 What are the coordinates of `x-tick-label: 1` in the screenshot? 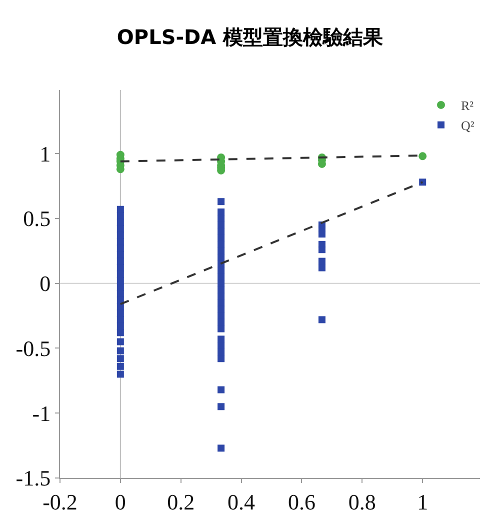 It's located at (422, 501).